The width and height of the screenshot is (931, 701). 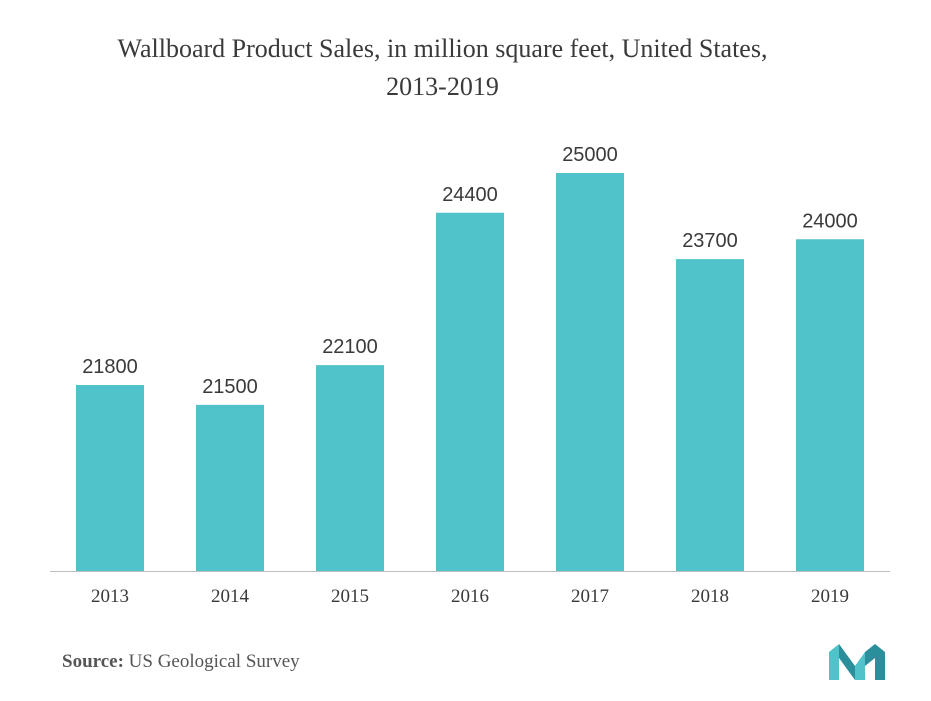 I want to click on x-tick-label-2018: 2018, so click(x=710, y=596).